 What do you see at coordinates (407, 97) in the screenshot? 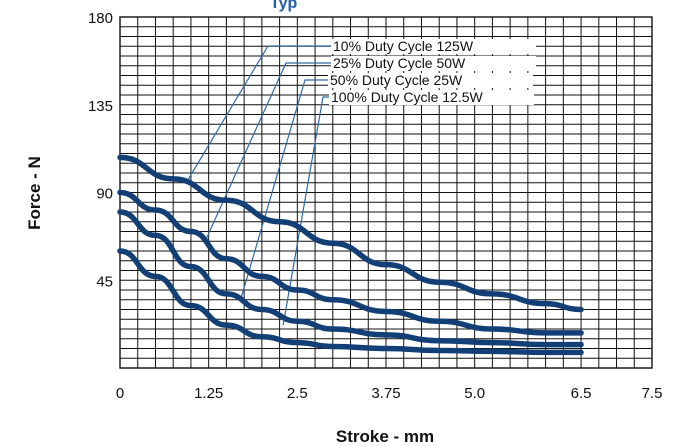
I see `legend-label: 100% Duty Cycle 12.5W` at bounding box center [407, 97].